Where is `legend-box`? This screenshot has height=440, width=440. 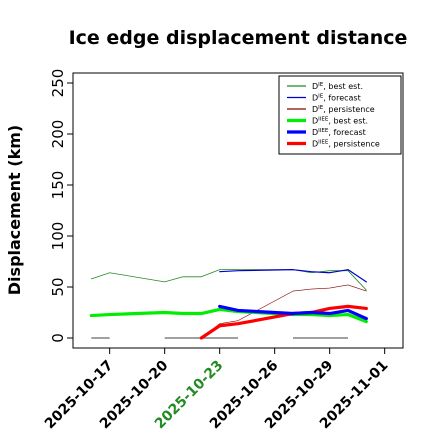
legend-box is located at coordinates (340, 115).